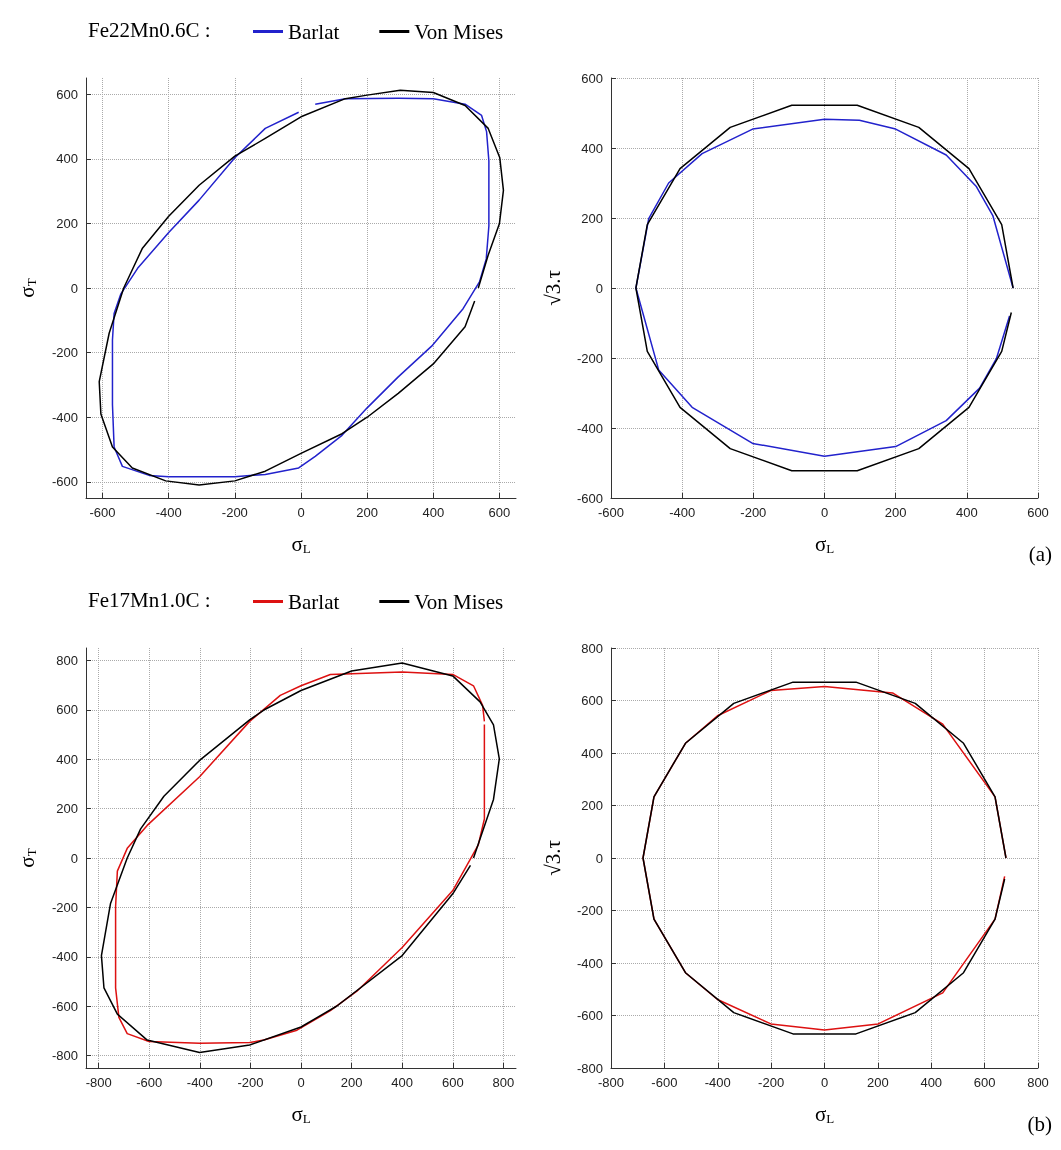 The height and width of the screenshot is (1150, 1061). What do you see at coordinates (149, 599) in the screenshot?
I see `chart-title: Fe17Mn1.0C :` at bounding box center [149, 599].